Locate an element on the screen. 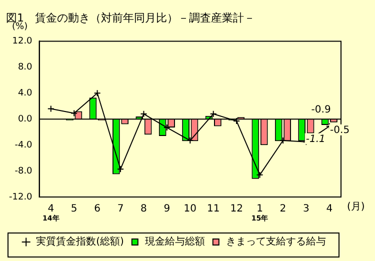  x-tick-label: 3 is located at coordinates (306, 209).